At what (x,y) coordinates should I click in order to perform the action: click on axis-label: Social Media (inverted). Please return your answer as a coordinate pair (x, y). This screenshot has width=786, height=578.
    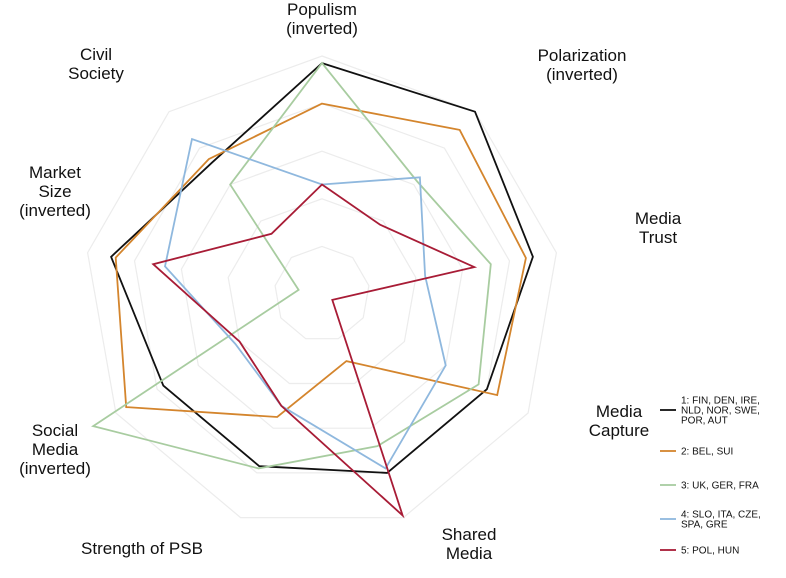
    Looking at the image, I should click on (55, 449).